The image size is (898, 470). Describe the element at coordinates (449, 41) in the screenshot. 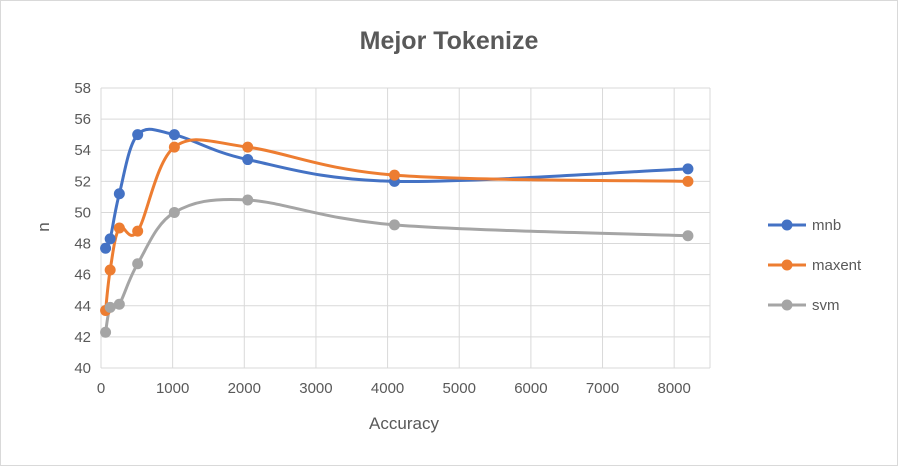

I see `chart-title: Mejor Tokenize` at that location.